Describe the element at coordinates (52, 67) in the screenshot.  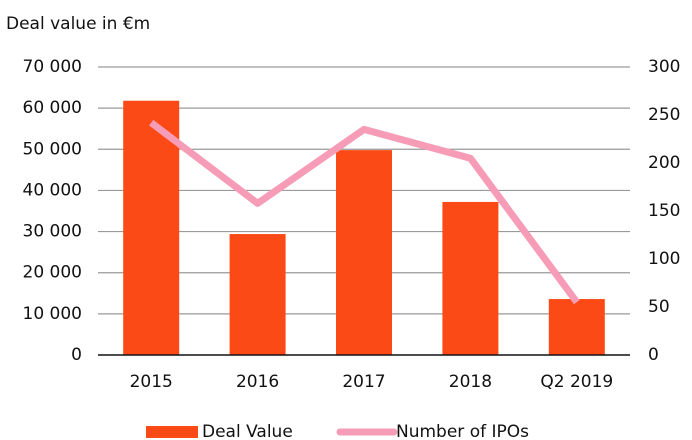
I see `y-tick-label: 70 000` at that location.